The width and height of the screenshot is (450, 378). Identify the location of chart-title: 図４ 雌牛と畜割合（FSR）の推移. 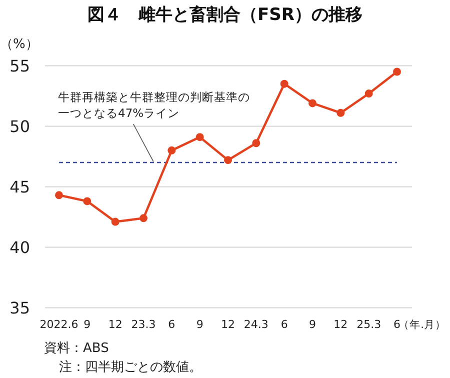
(225, 14).